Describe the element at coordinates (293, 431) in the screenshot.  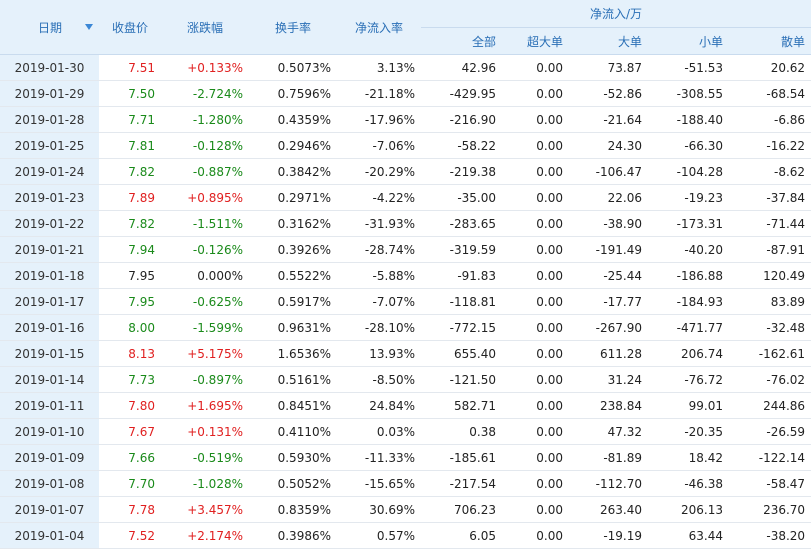
I see `cell-turnover: 0.4110%` at that location.